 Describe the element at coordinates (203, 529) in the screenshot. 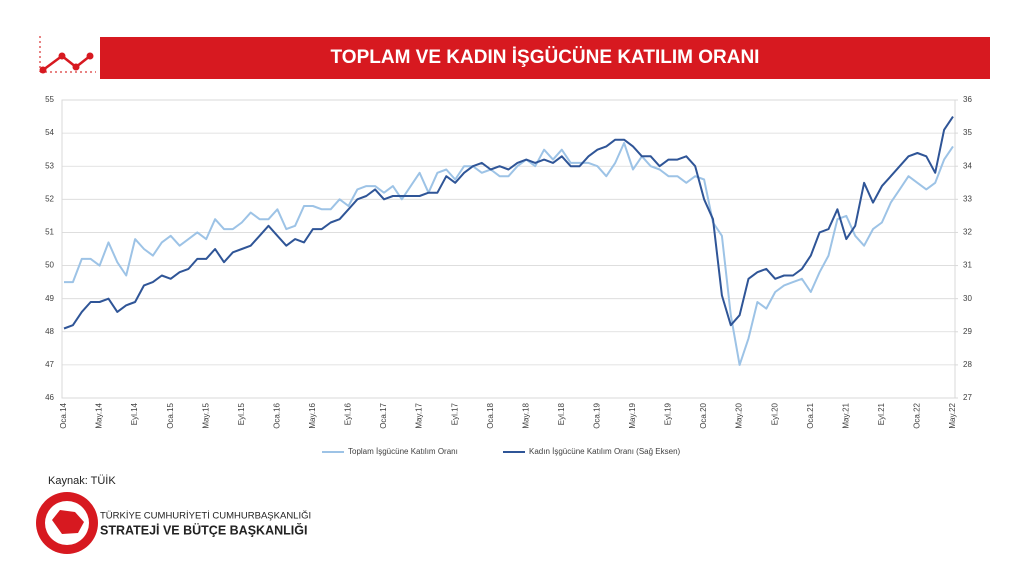

I see `org-line2: STRATEJİ VE BÜTÇE BAŞKANLIĞI` at that location.